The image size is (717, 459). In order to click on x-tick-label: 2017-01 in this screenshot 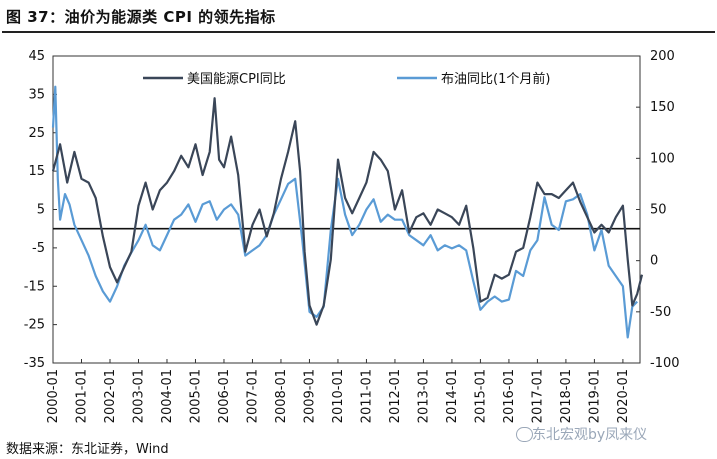, I will do `click(537, 396)`.